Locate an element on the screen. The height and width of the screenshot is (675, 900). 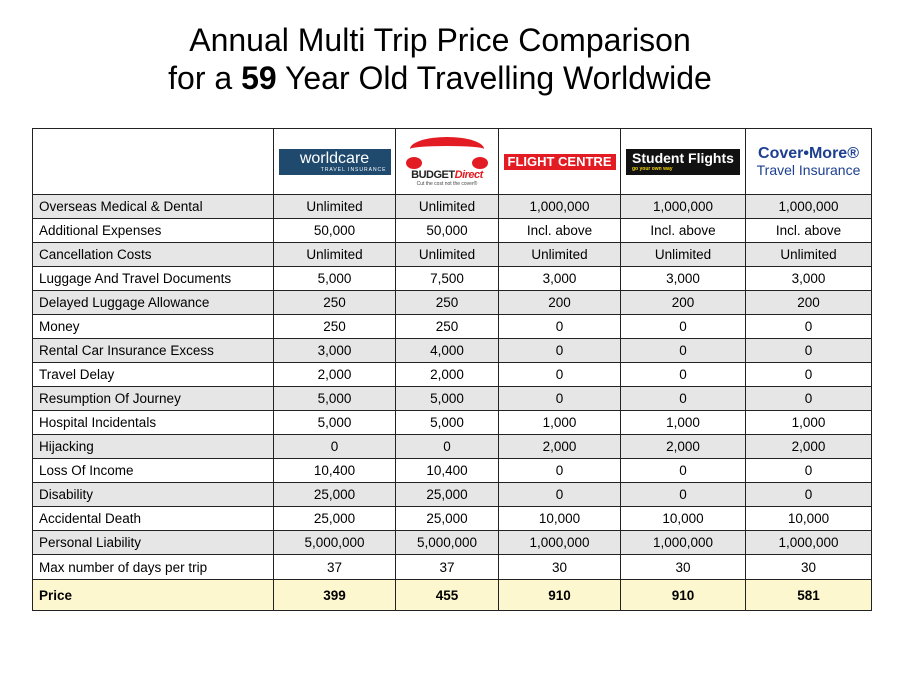
logo-text: BUDGET is located at coordinates (433, 174).